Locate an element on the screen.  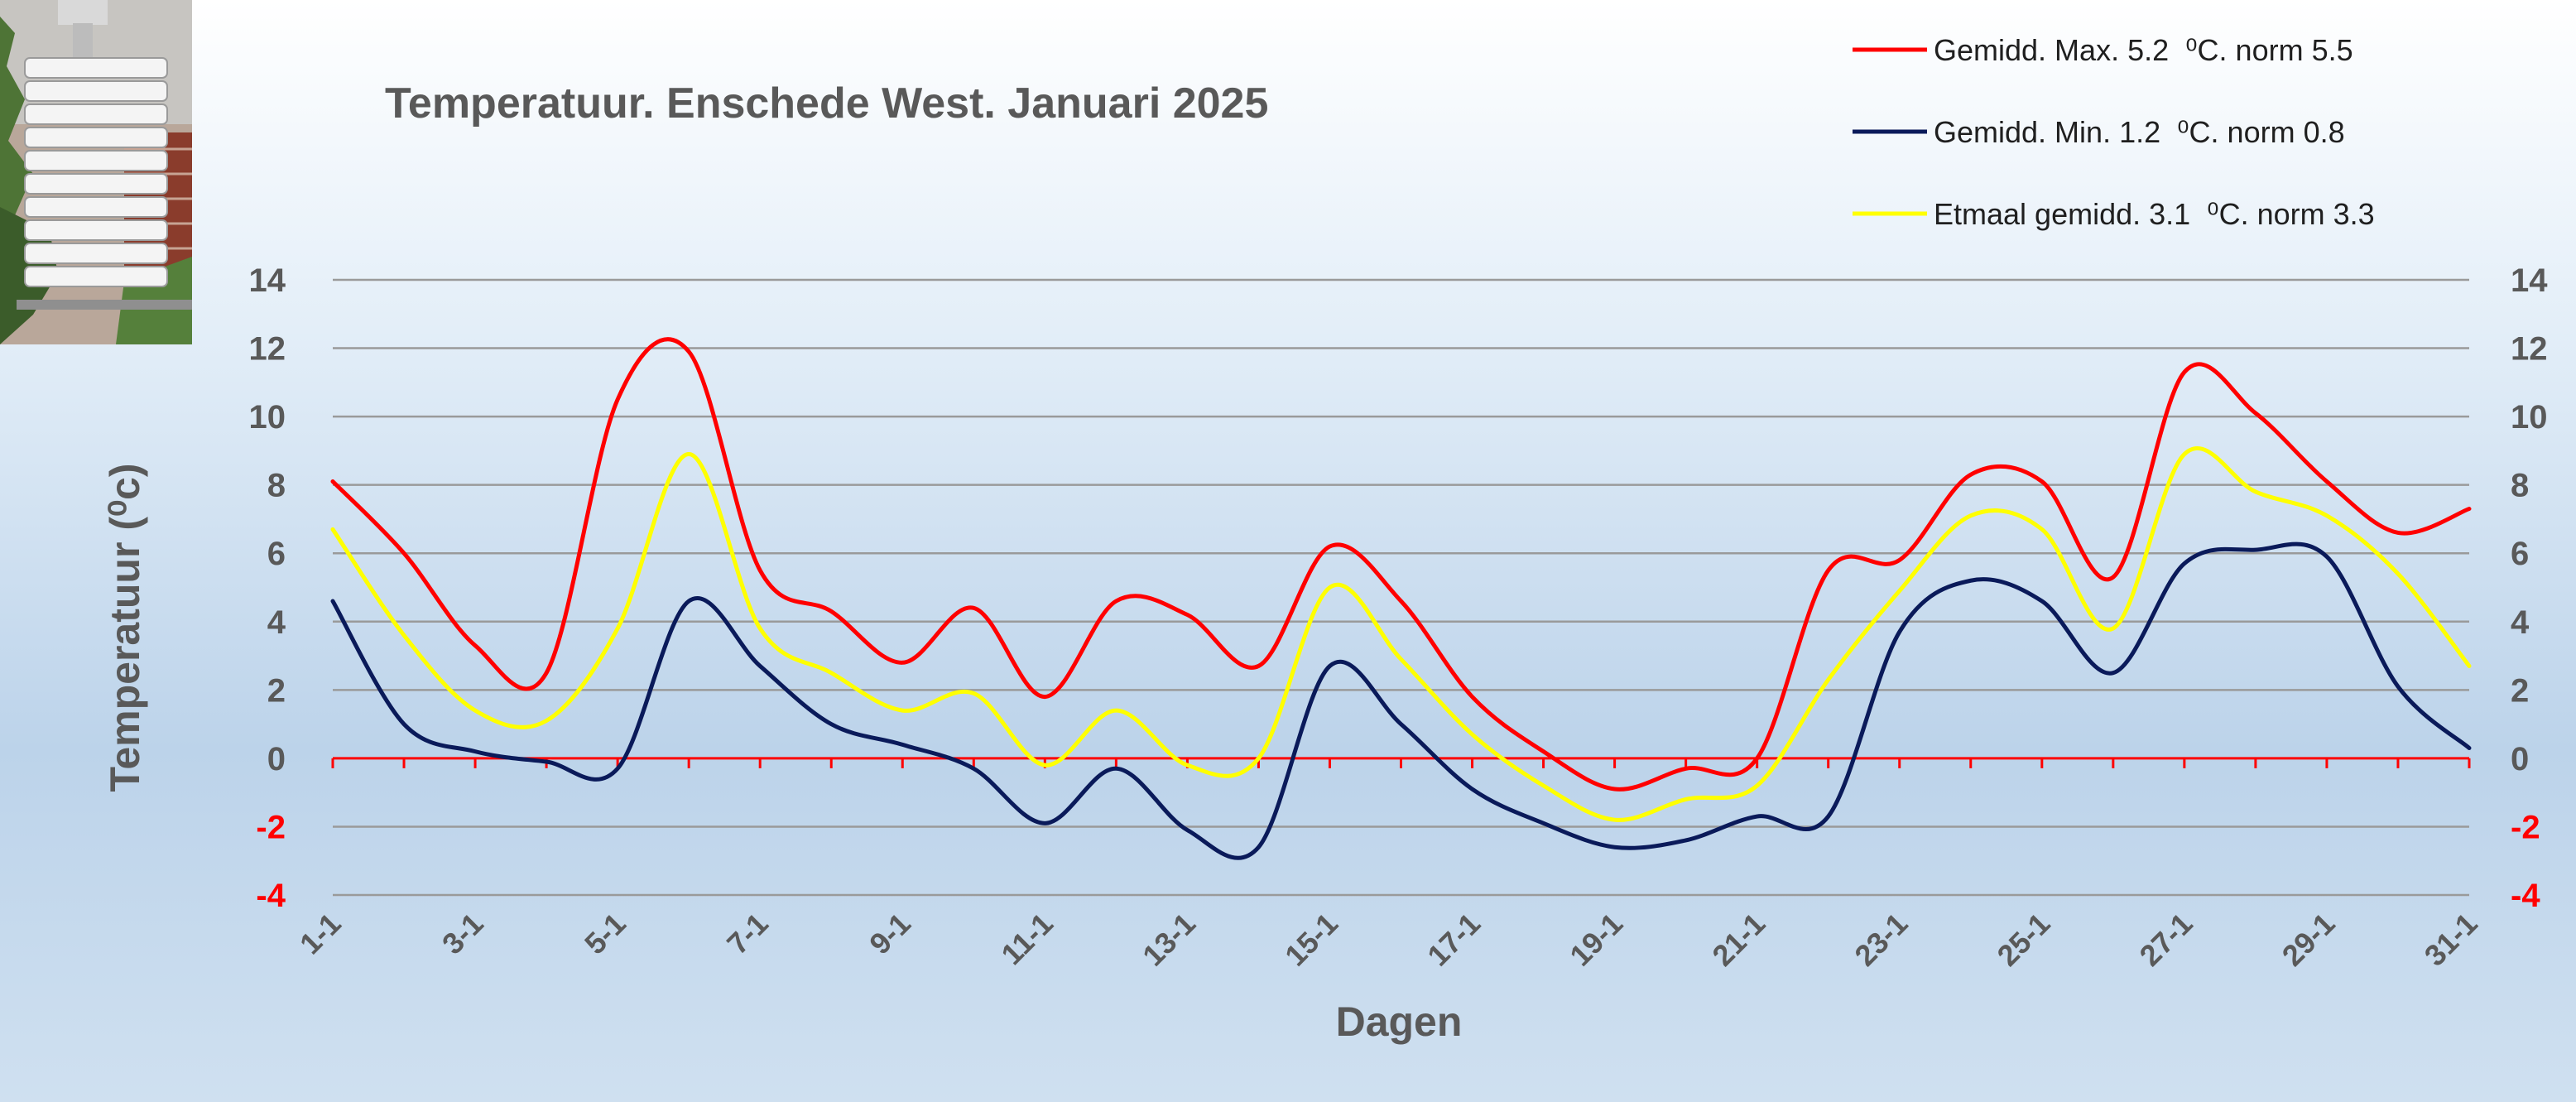
y-tick-label-left: 14 is located at coordinates (267, 280).